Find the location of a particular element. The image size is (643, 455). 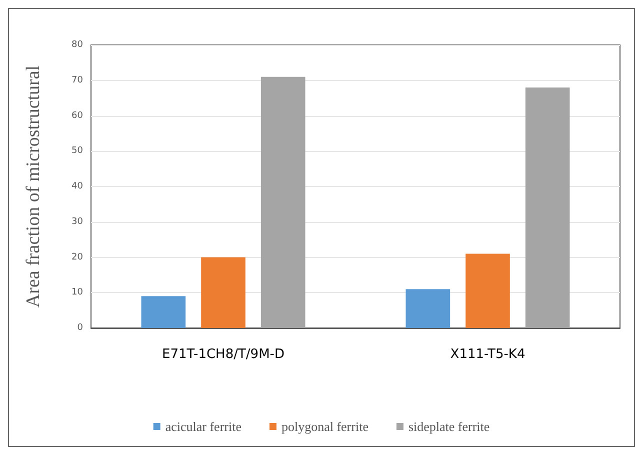

x-tick-label: E71T-1CH8/T/9M-D is located at coordinates (223, 354).